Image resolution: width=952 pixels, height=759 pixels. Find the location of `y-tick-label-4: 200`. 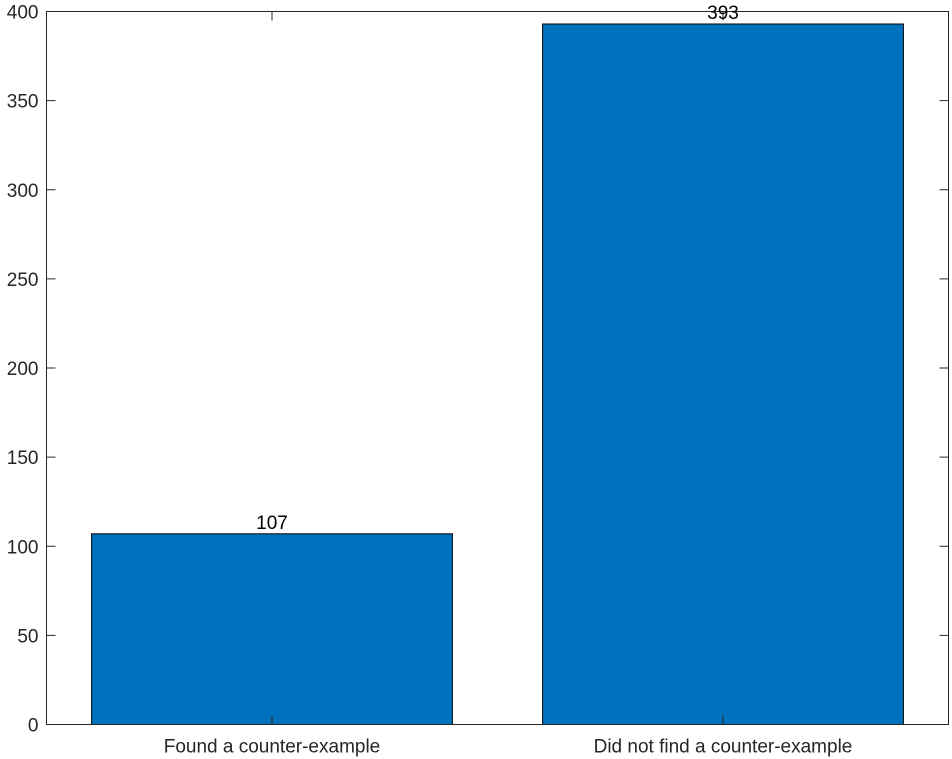

y-tick-label-4: 200 is located at coordinates (23, 369).